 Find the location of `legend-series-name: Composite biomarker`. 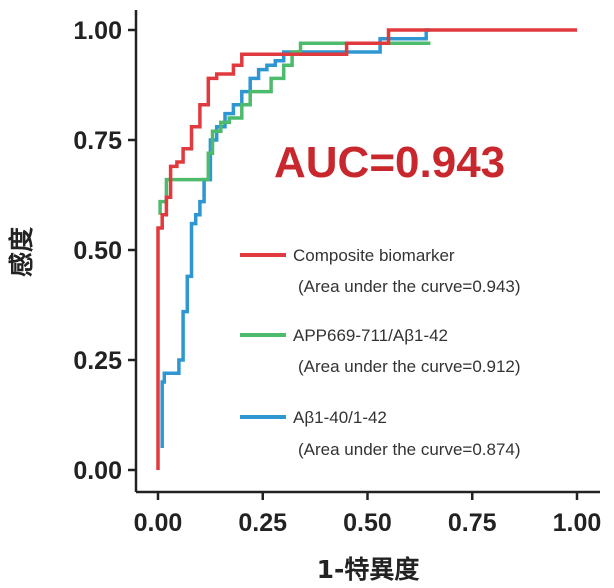

legend-series-name: Composite biomarker is located at coordinates (374, 255).